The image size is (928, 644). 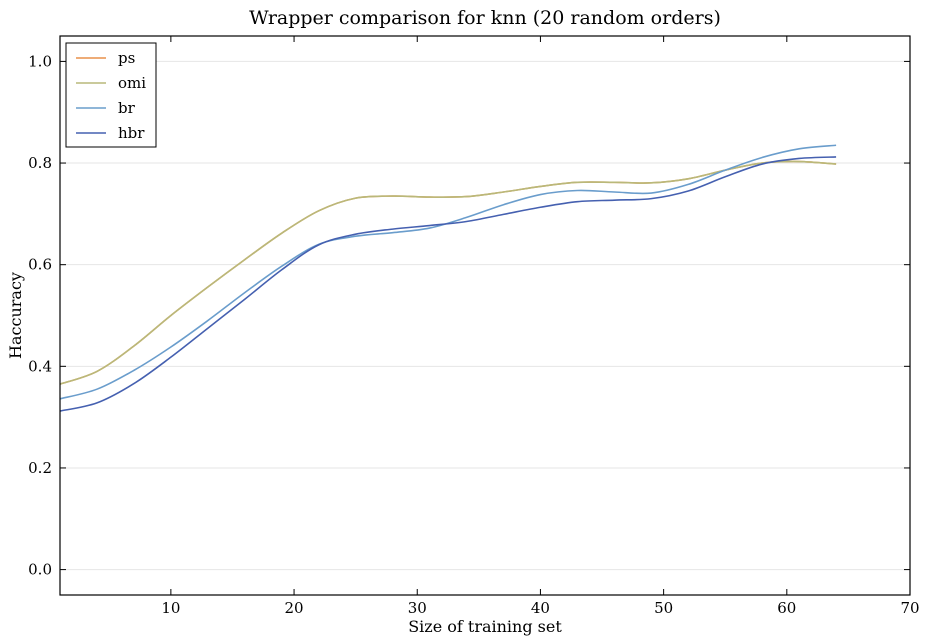 What do you see at coordinates (40, 570) in the screenshot?
I see `y-tick-label: 0.0` at bounding box center [40, 570].